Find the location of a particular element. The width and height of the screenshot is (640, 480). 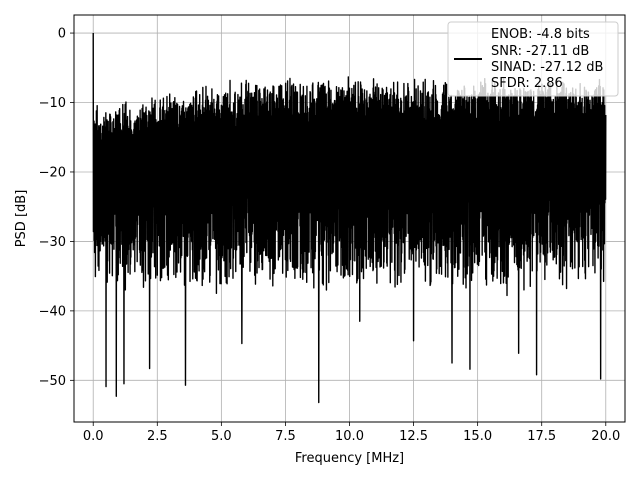

y-tick-label: −10 is located at coordinates (52, 103).